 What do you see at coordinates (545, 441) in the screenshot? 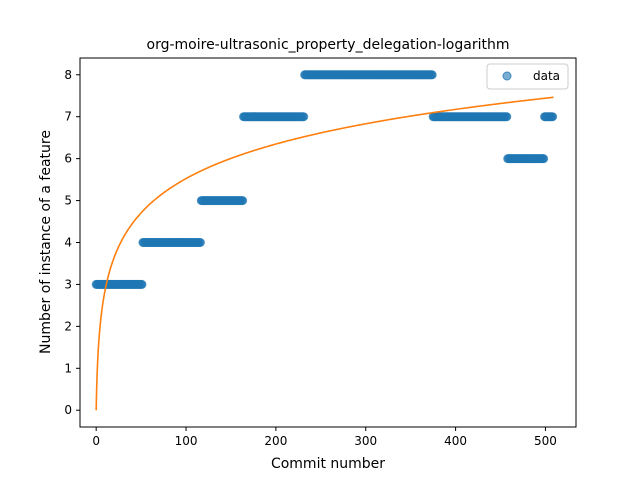
I see `x-tick-label-500: 500` at bounding box center [545, 441].